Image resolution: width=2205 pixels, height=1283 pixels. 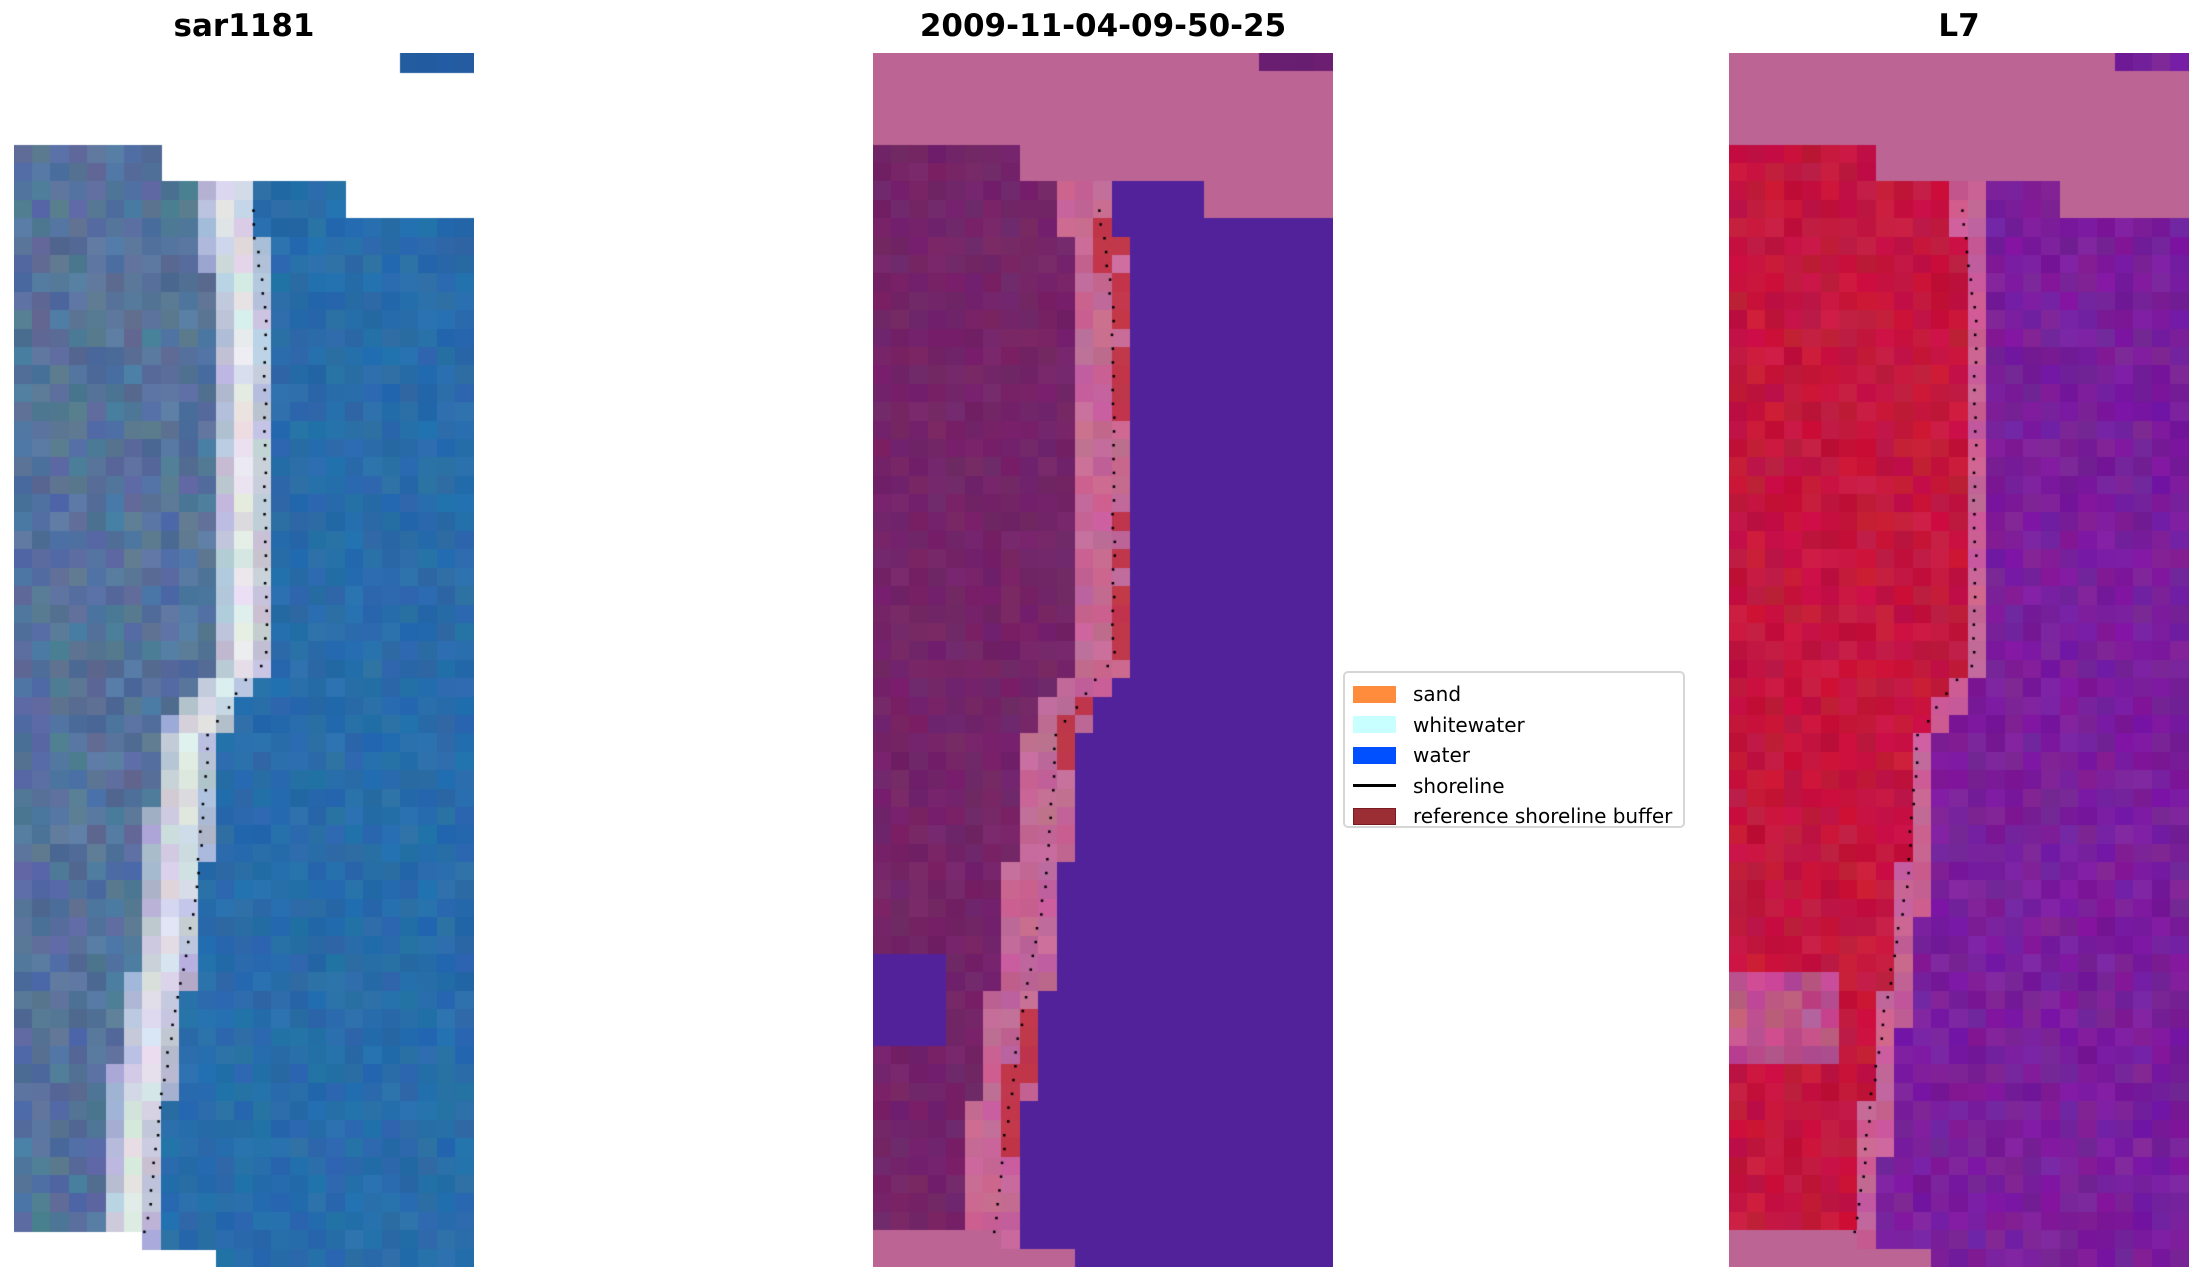 I want to click on legend-item-water: water, so click(x=1514, y=755).